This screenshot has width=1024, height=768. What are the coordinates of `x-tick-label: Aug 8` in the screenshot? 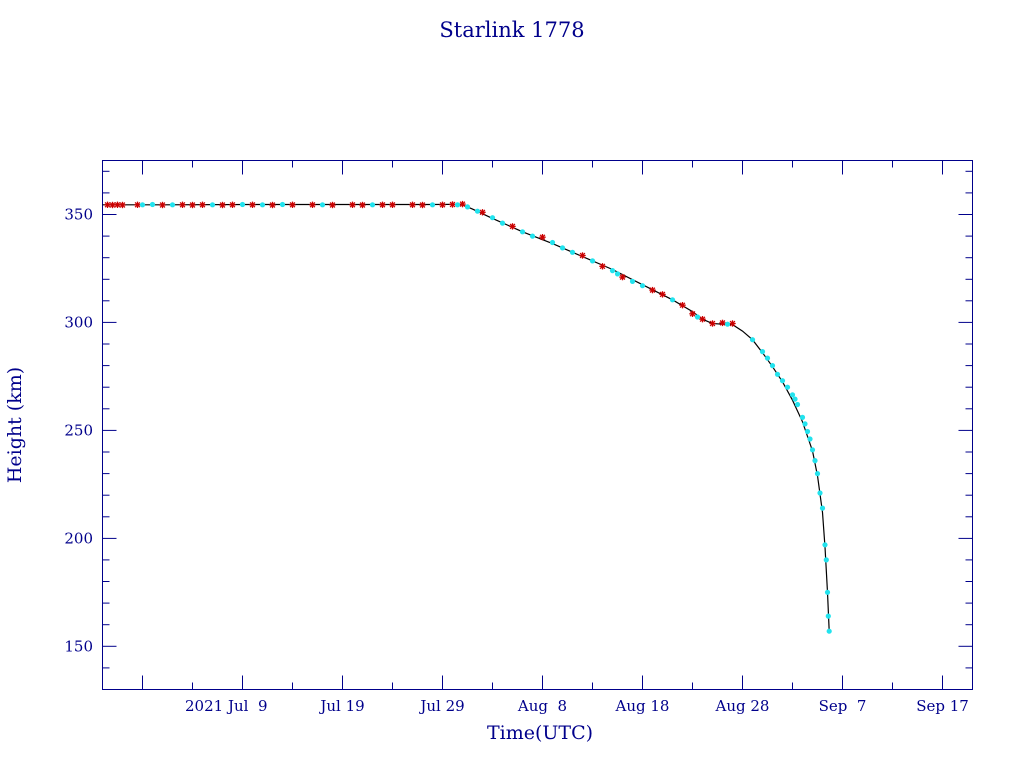 It's located at (542, 706).